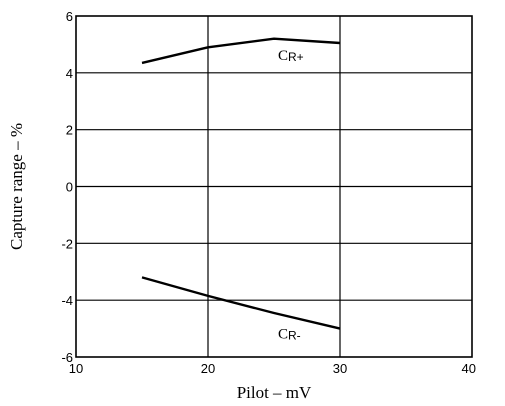 The image size is (505, 406). What do you see at coordinates (16, 186) in the screenshot?
I see `y-axis-title: Capture range – %` at bounding box center [16, 186].